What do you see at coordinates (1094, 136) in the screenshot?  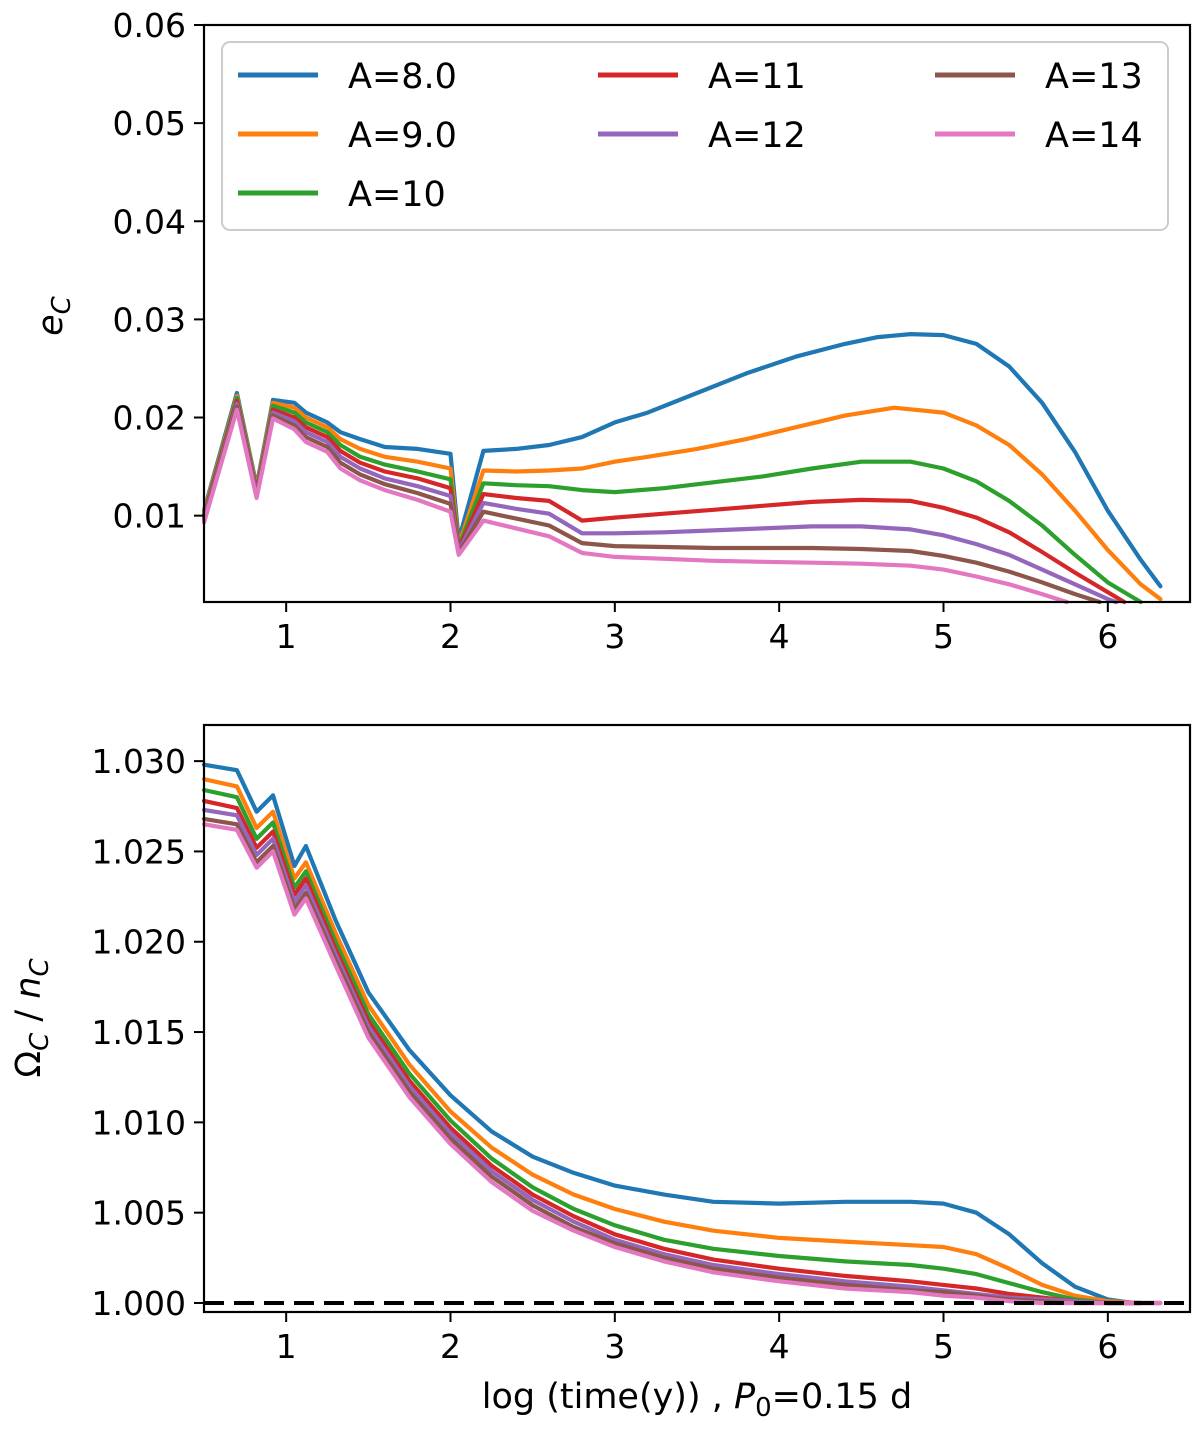 I see `legend-label: A=14` at bounding box center [1094, 136].